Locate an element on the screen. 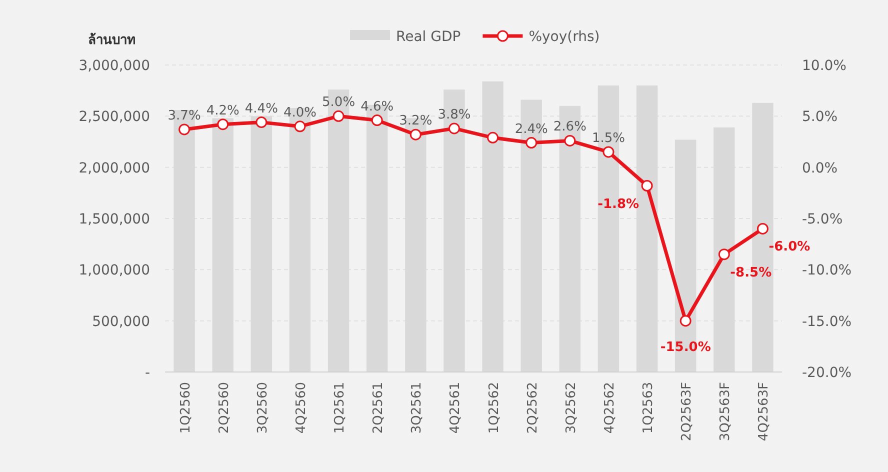  x-tick-label: 3Q2560 is located at coordinates (262, 408).